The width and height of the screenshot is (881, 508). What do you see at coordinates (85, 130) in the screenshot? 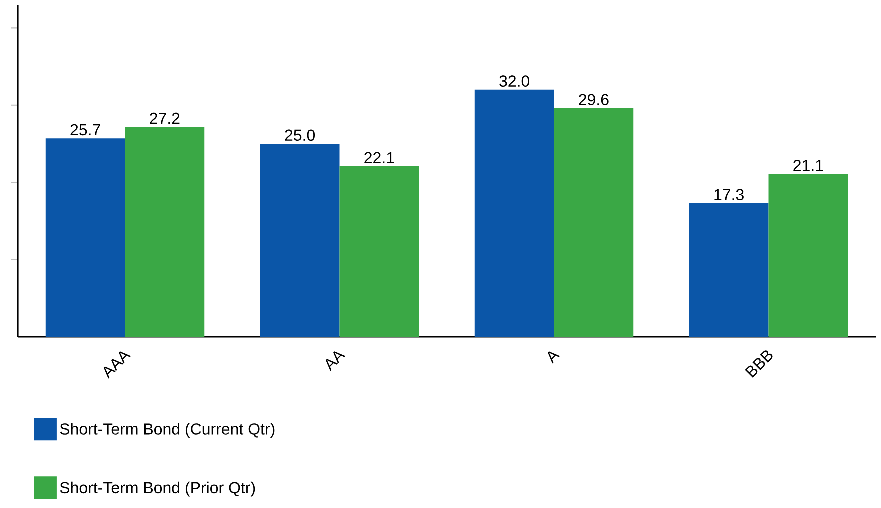
I see `data-label: 25.7` at bounding box center [85, 130].